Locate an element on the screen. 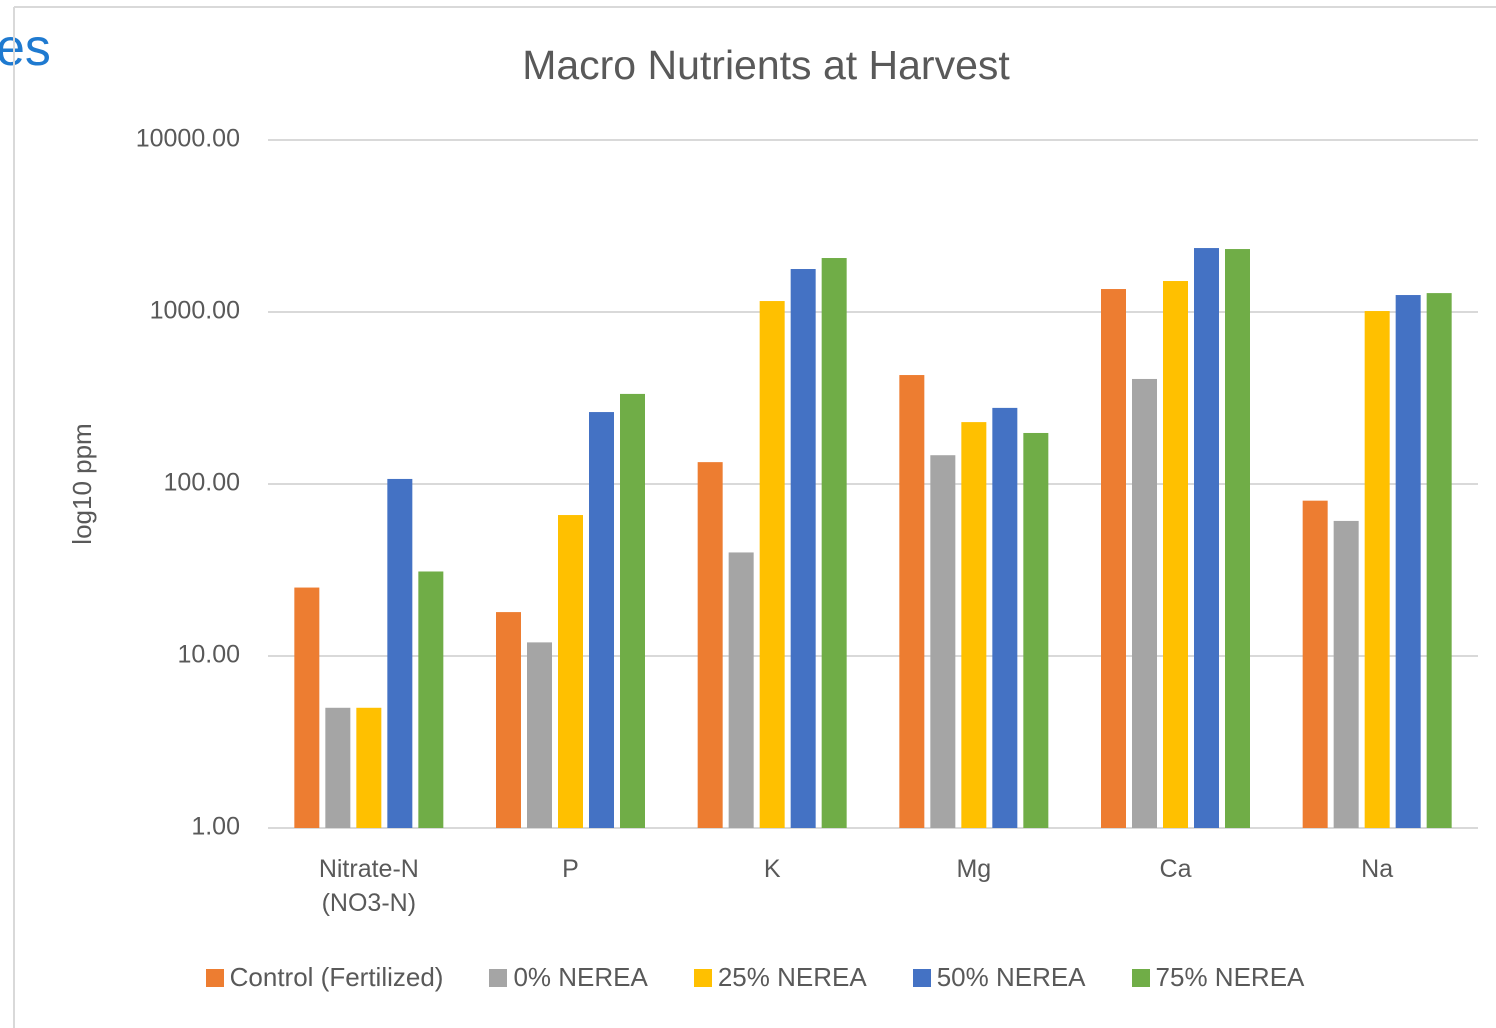 This screenshot has width=1496, height=1028. legend-item: 50% NEREA is located at coordinates (999, 977).